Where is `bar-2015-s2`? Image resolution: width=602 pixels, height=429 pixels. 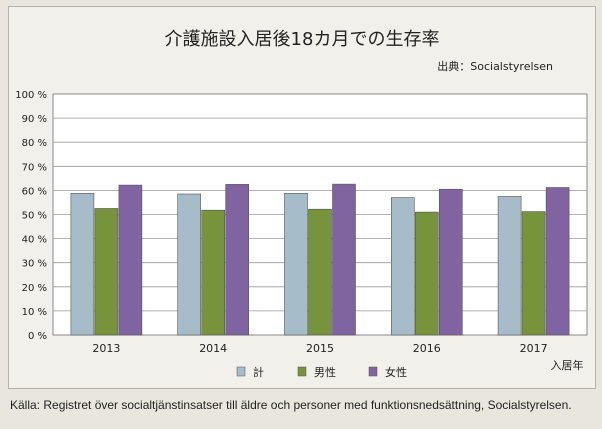 bar-2015-s2 is located at coordinates (344, 259).